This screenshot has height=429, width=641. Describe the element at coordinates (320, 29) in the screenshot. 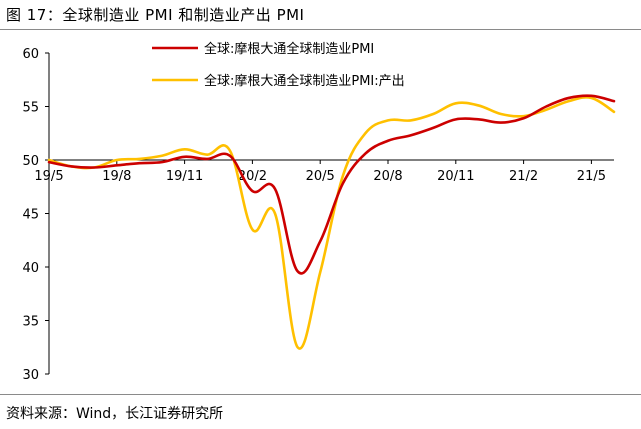

I see `top-rule` at that location.